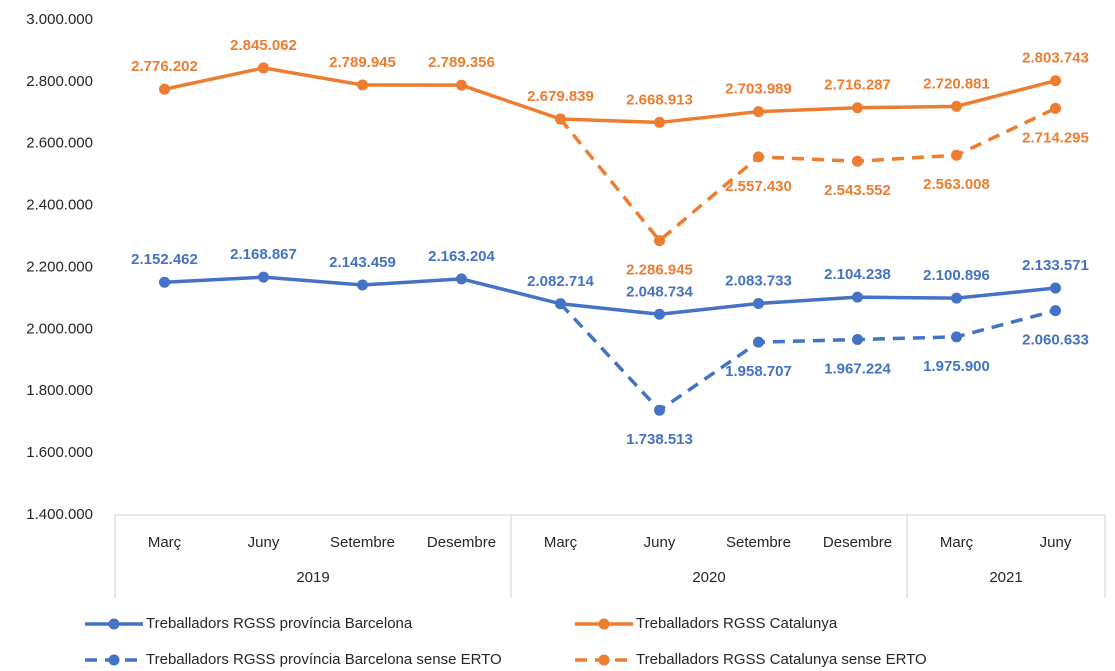 The height and width of the screenshot is (671, 1115). I want to click on value-label: 2.720.881, so click(956, 83).